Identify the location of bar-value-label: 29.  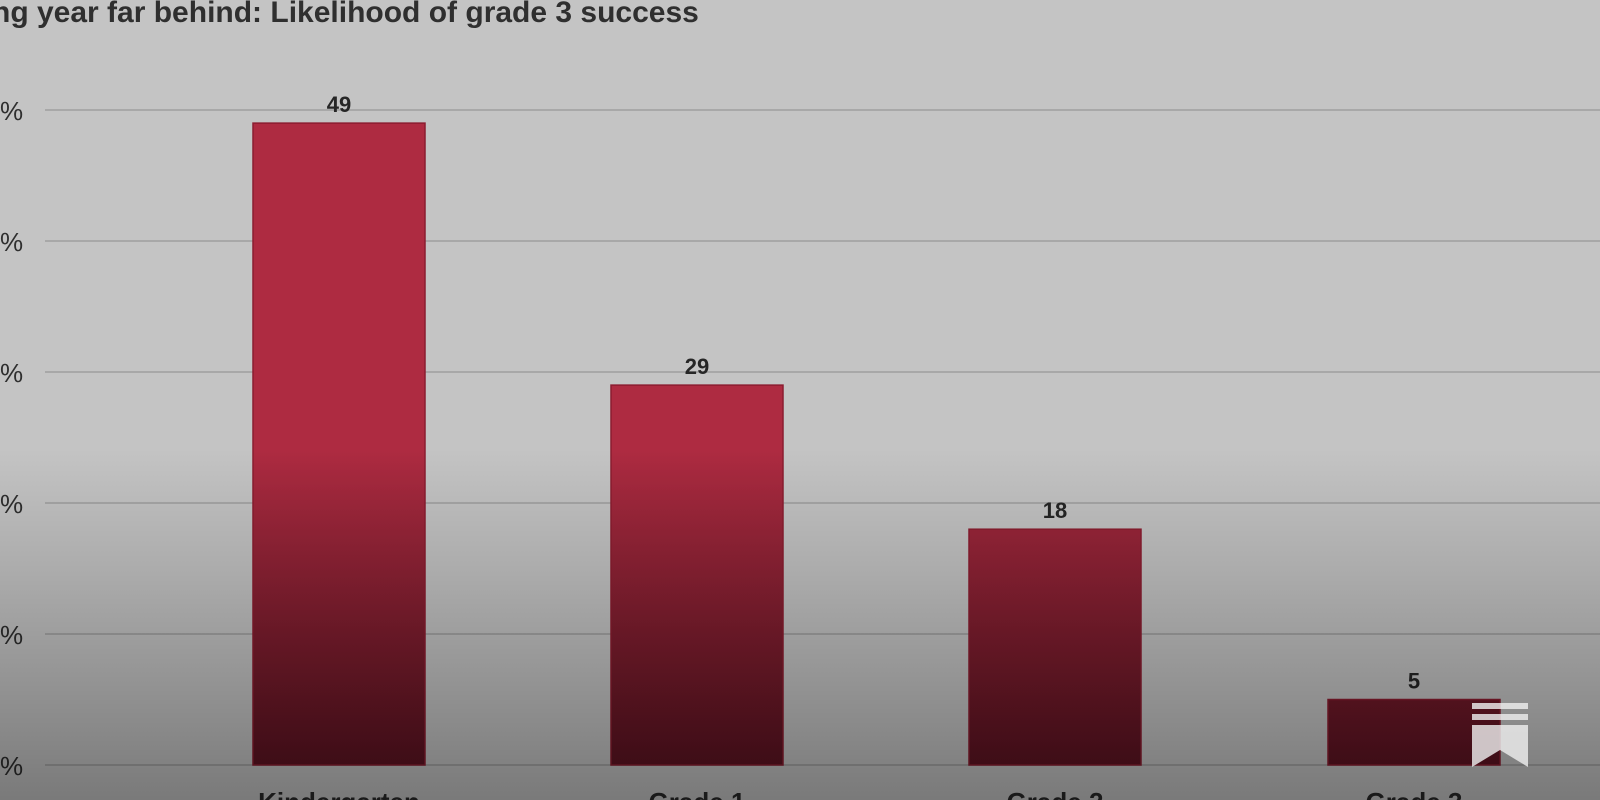
(697, 366).